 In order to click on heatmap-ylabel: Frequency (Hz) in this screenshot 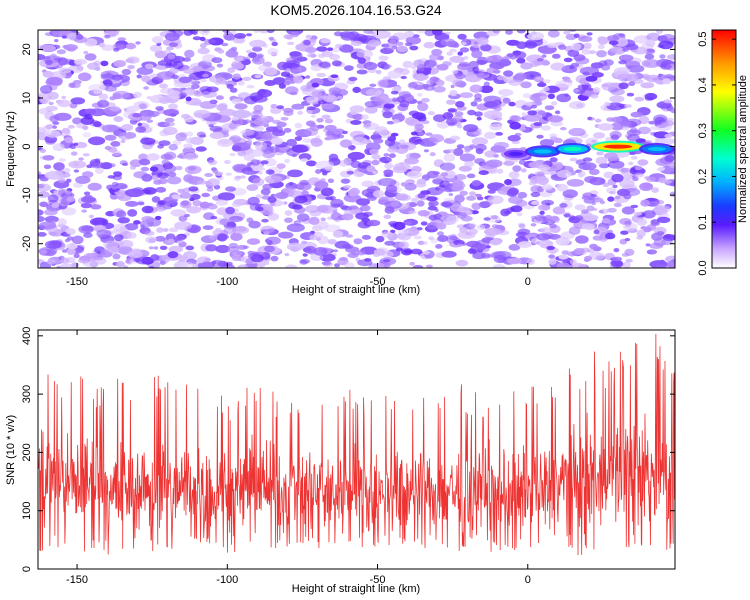, I will do `click(11, 149)`.